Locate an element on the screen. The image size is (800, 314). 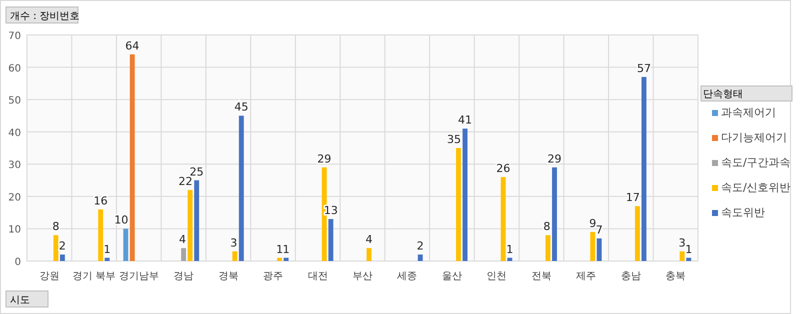
y-tick-label: 20 is located at coordinates (14, 198).